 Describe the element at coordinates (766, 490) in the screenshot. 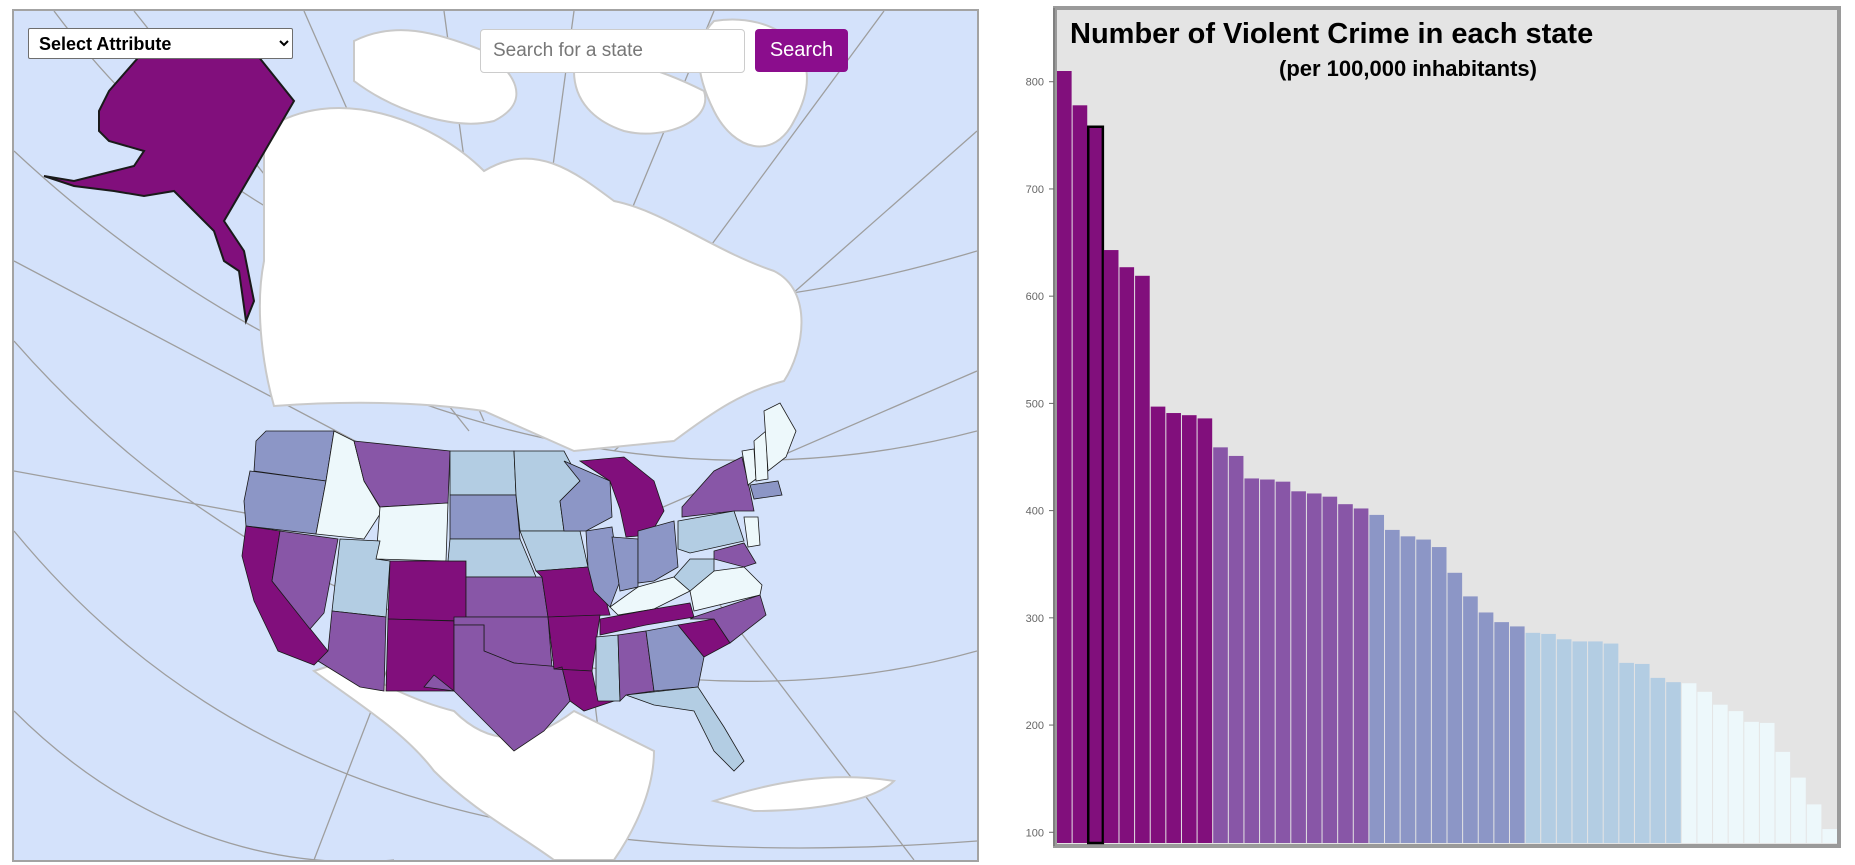

I see `state-massachusetts` at that location.